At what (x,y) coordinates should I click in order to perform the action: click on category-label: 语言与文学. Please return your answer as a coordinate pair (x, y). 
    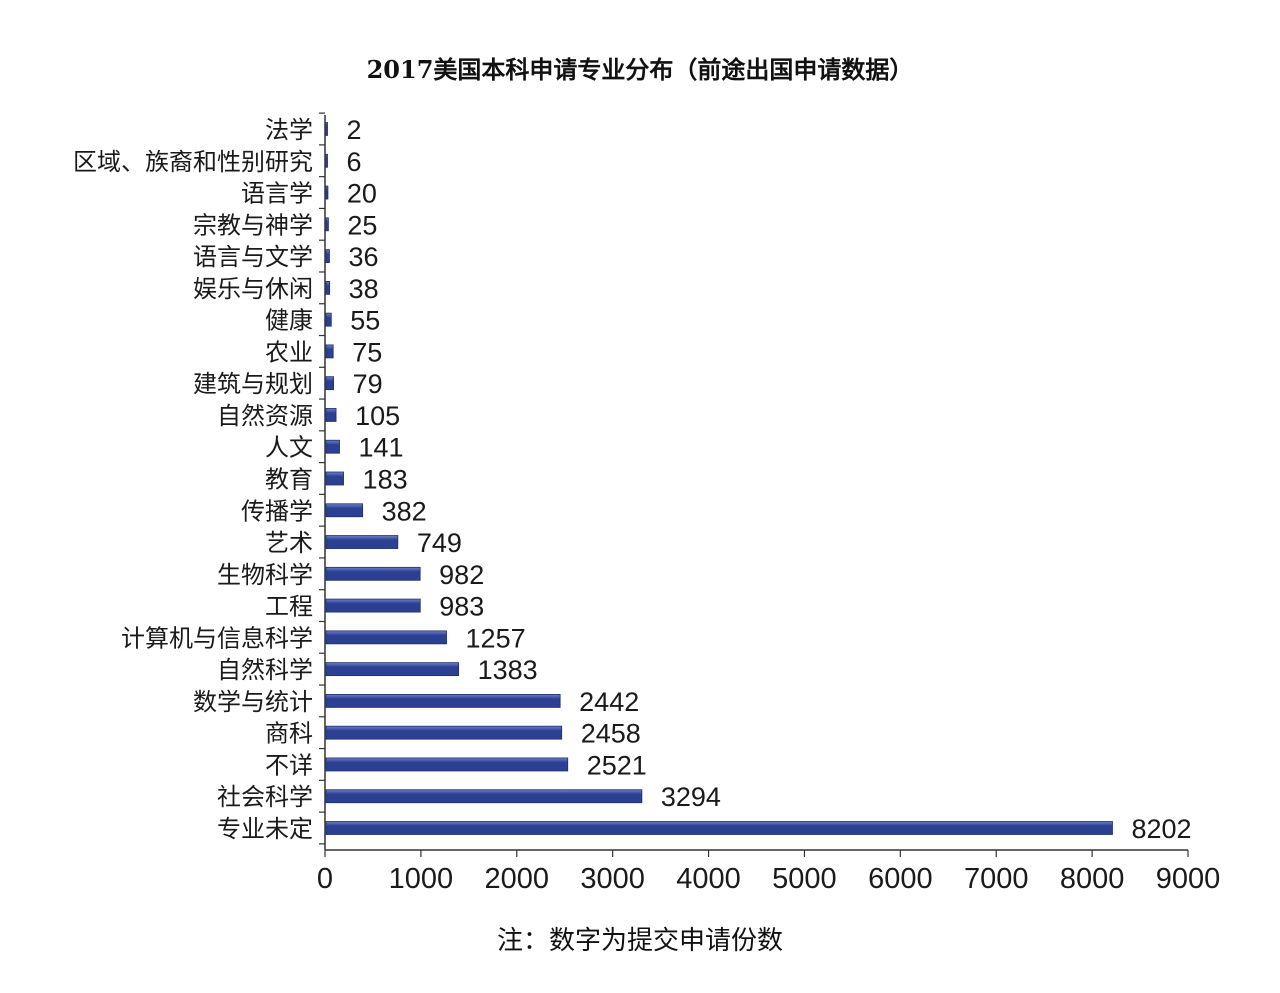
    Looking at the image, I should click on (253, 257).